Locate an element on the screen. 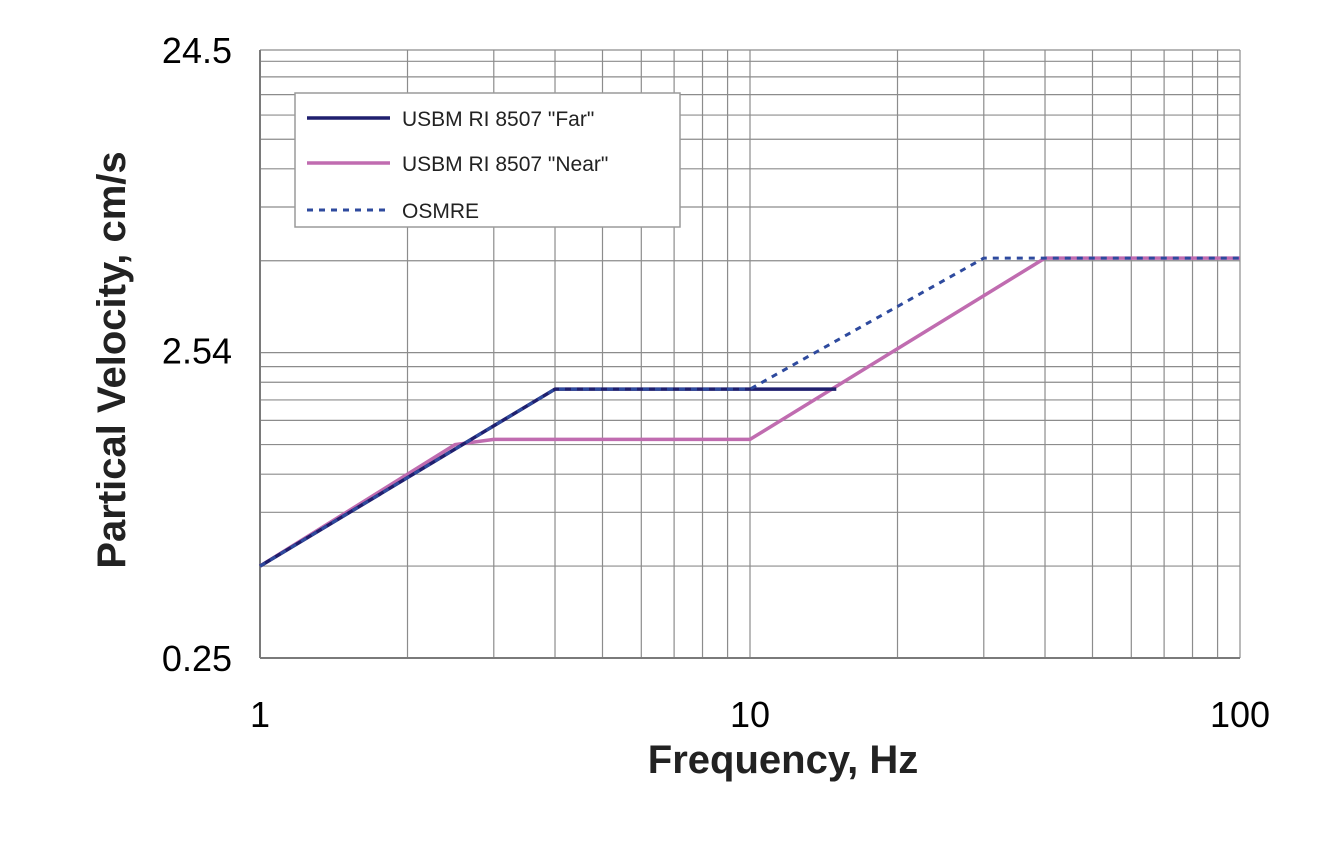 This screenshot has height=844, width=1319. y-tick-labels: 0.25 2.54 24.5 is located at coordinates (197, 354).